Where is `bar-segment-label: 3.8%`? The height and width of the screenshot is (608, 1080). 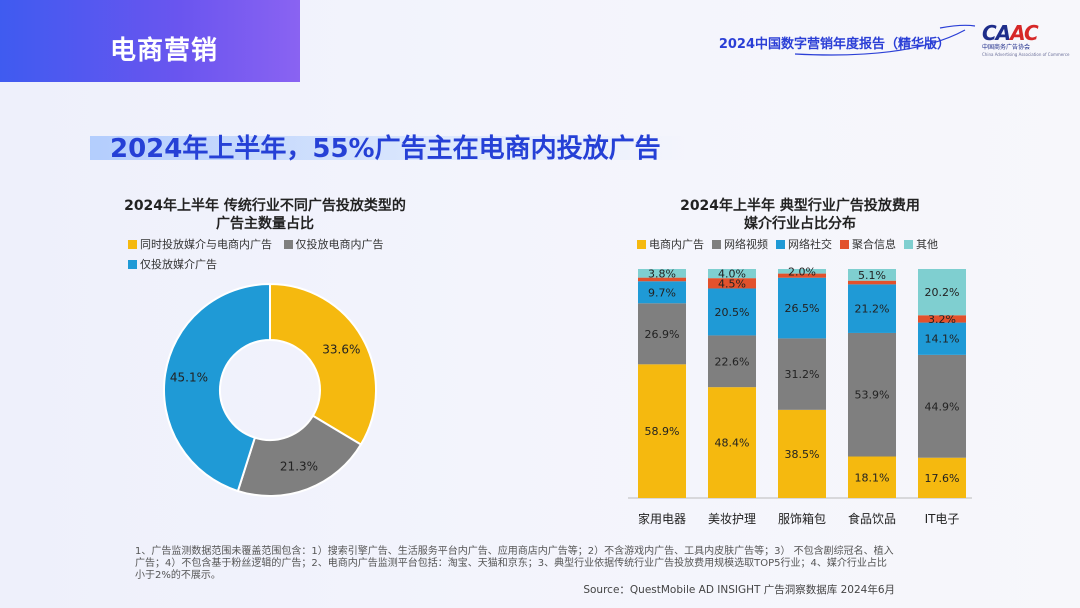
bar-segment-label: 3.8% is located at coordinates (662, 273).